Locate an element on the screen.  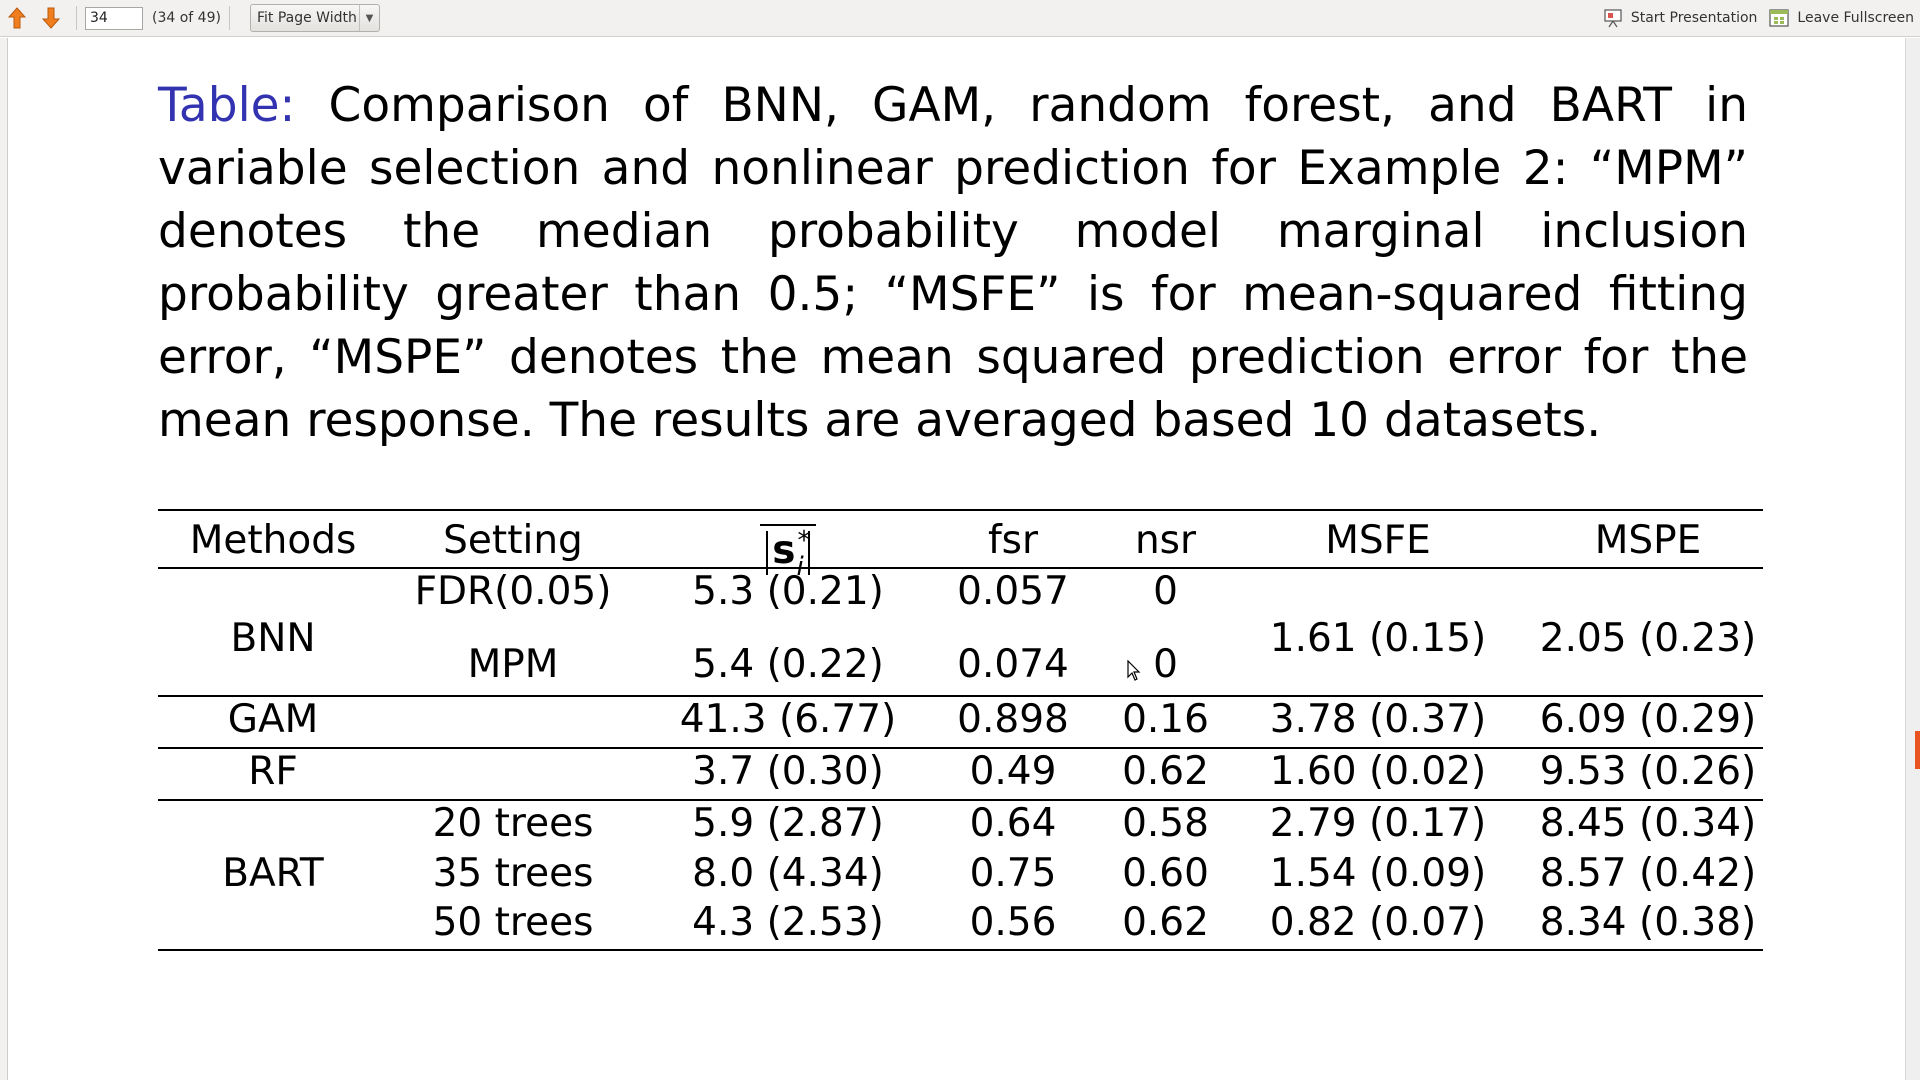
arrow-down-icon is located at coordinates (51, 18).